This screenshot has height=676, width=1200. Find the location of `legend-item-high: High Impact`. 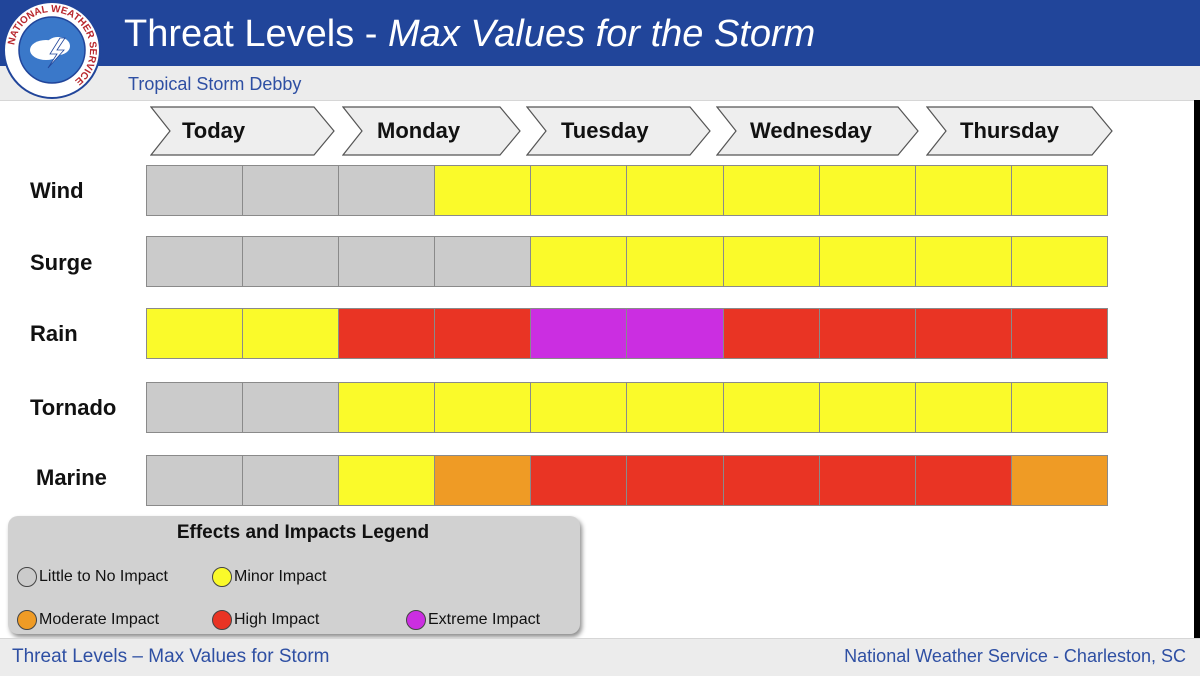

legend-item-high: High Impact is located at coordinates (265, 620).